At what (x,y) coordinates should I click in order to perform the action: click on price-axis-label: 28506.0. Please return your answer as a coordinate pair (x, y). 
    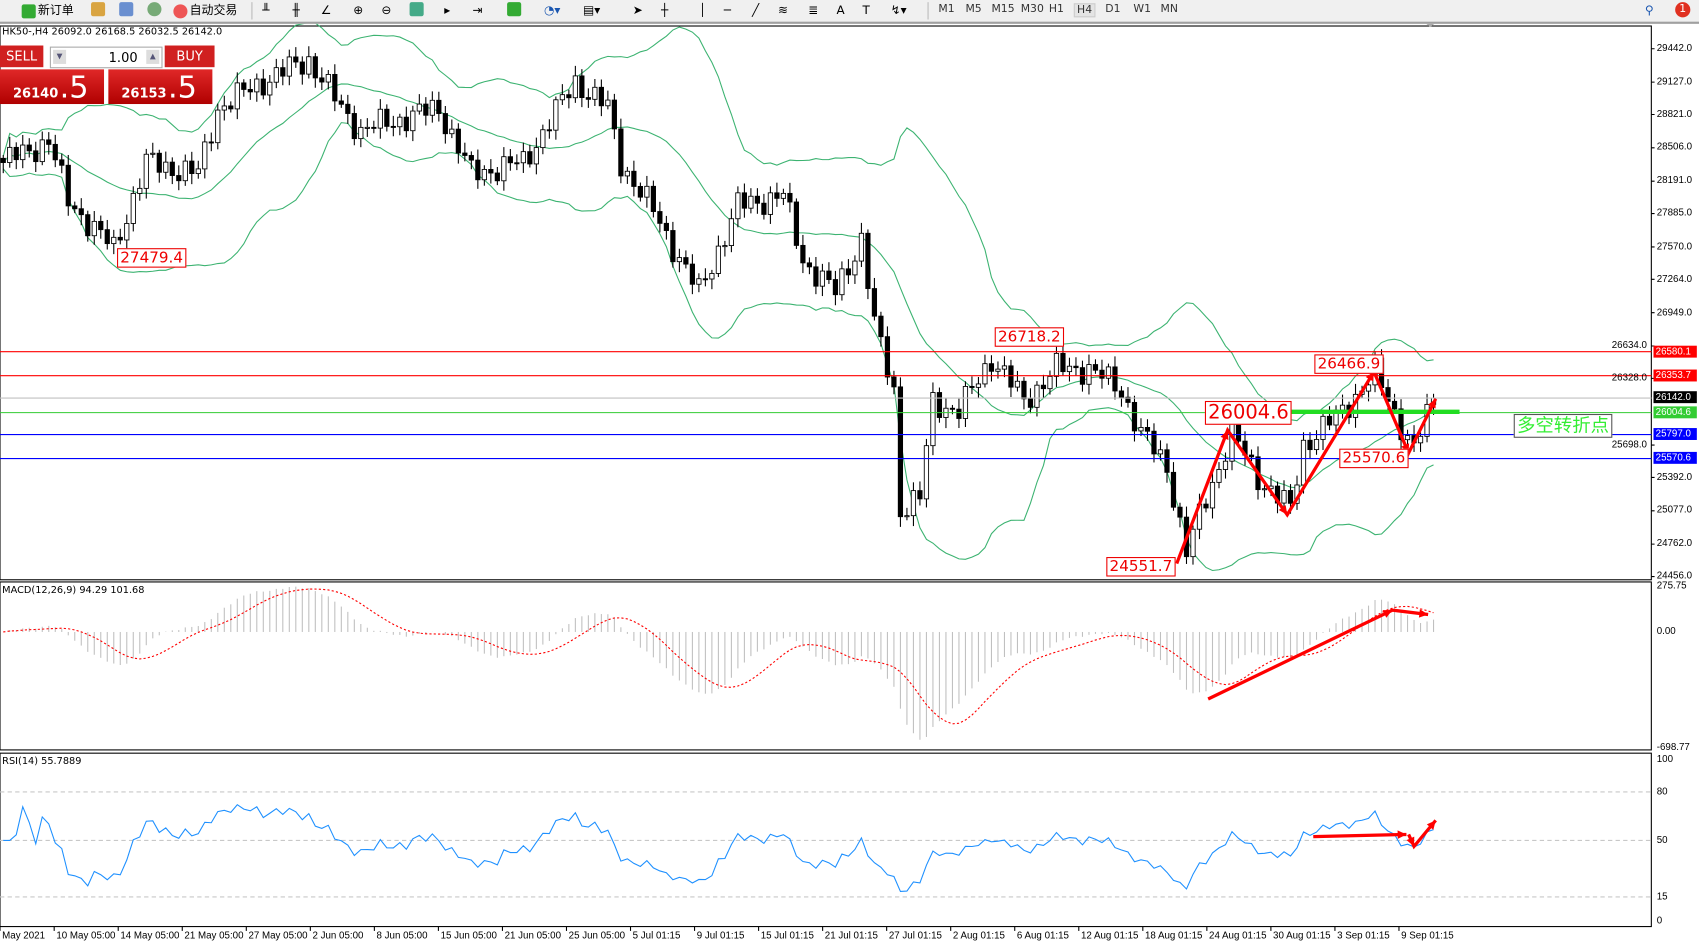
    Looking at the image, I should click on (1674, 147).